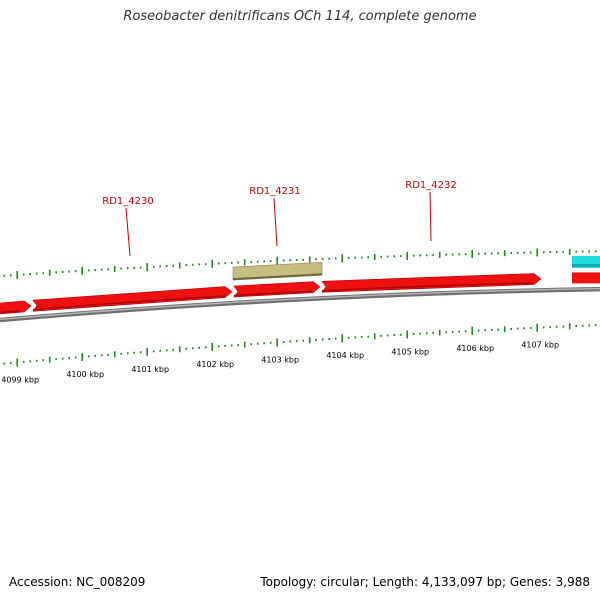  I want to click on genome-backbone, so click(300, 304).